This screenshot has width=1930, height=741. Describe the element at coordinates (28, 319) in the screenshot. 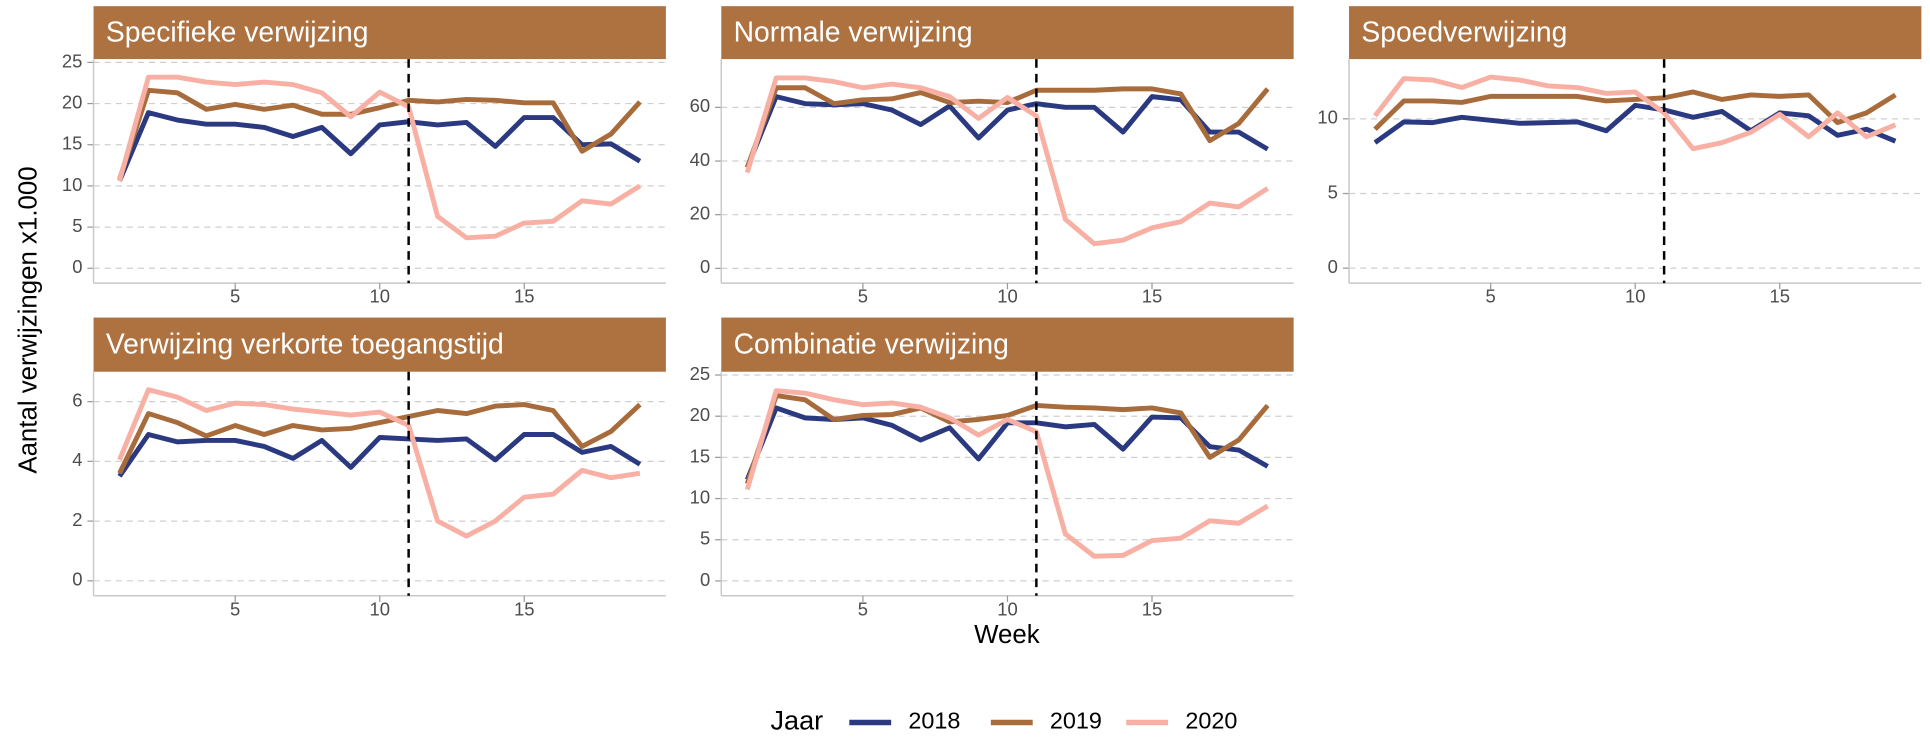

I see `y-axis-title: Aantal verwijzingen x1.000` at that location.